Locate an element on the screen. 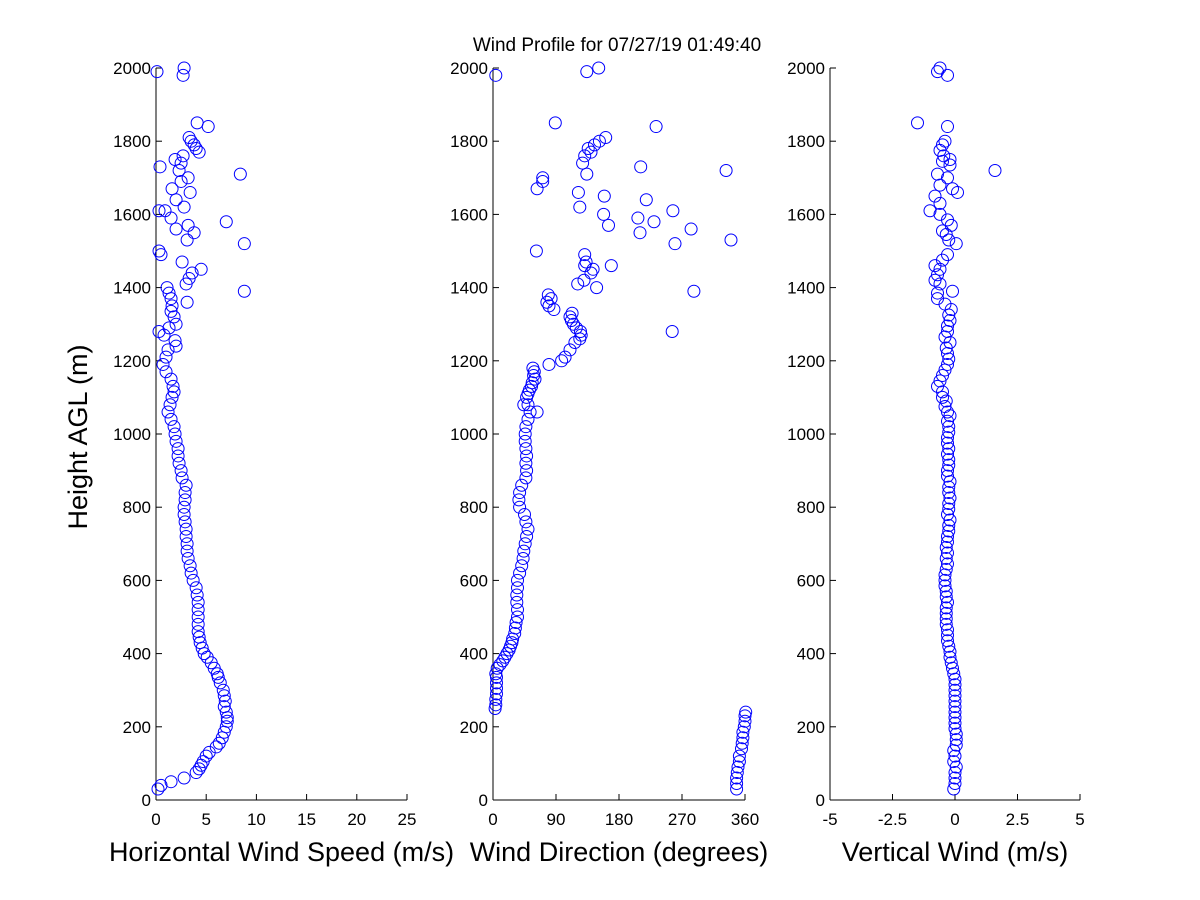  x-axis-label-speed: Horizontal Wind Speed (m/s) is located at coordinates (281, 852).